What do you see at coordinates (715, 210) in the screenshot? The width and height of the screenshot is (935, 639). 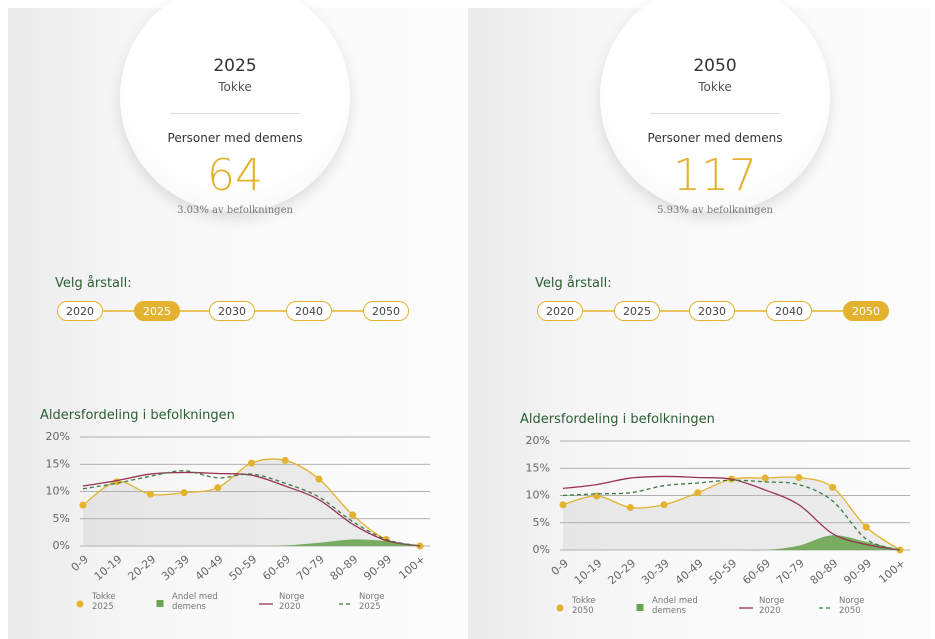 I see `card-share: 5.93% av befolkningen` at bounding box center [715, 210].